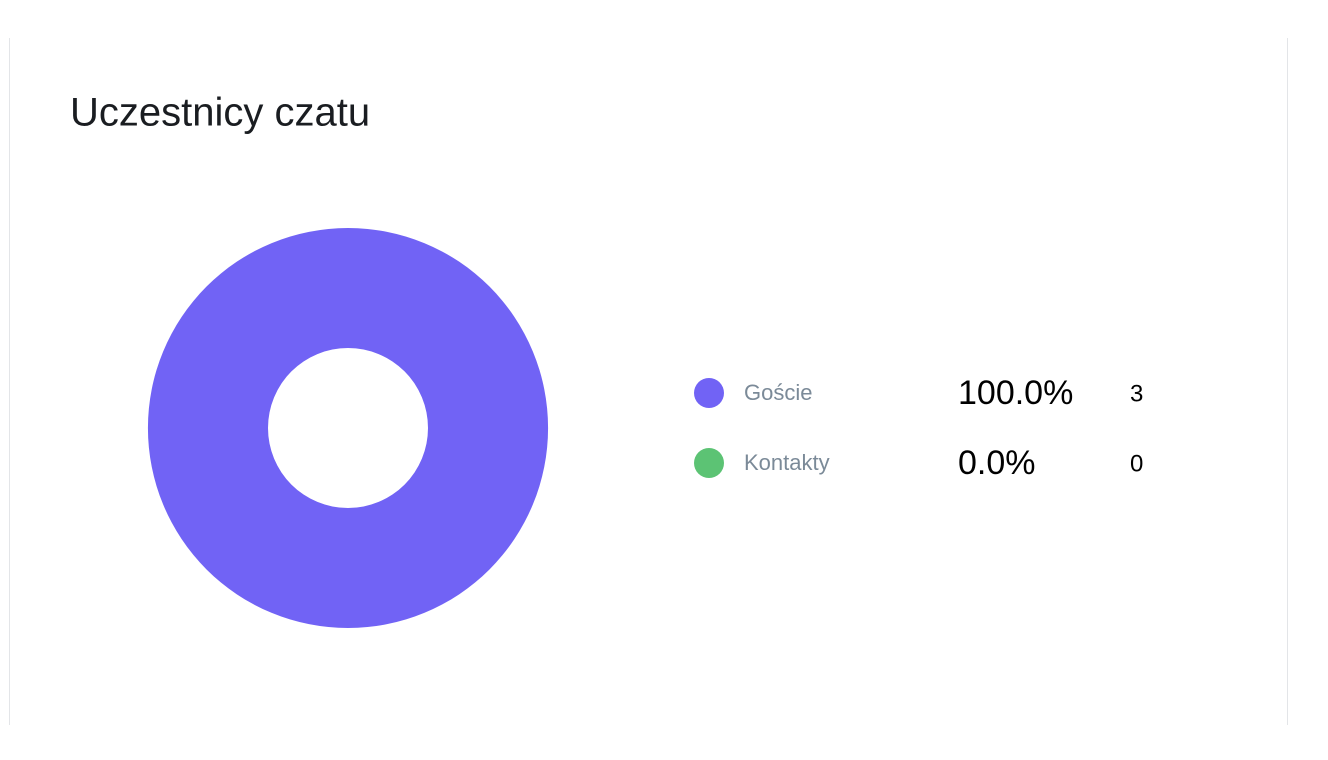  Describe the element at coordinates (1015, 393) in the screenshot. I see `percent-label: 100.0%` at that location.